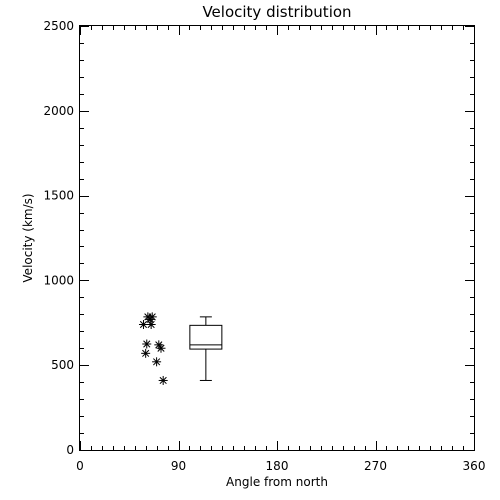 The image size is (500, 500). Describe the element at coordinates (58, 196) in the screenshot. I see `y-tick-label: 1500` at that location.